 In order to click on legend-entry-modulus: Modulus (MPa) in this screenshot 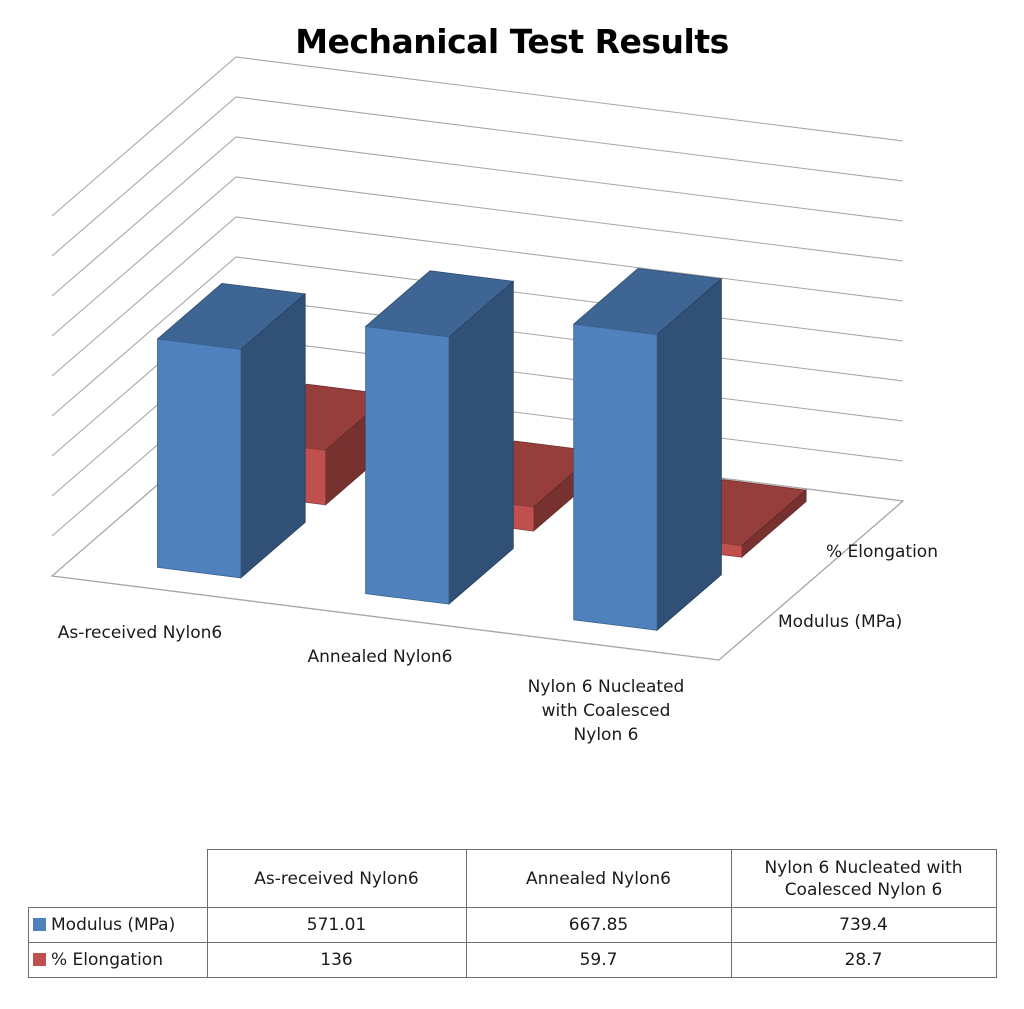, I will do `click(113, 925)`.